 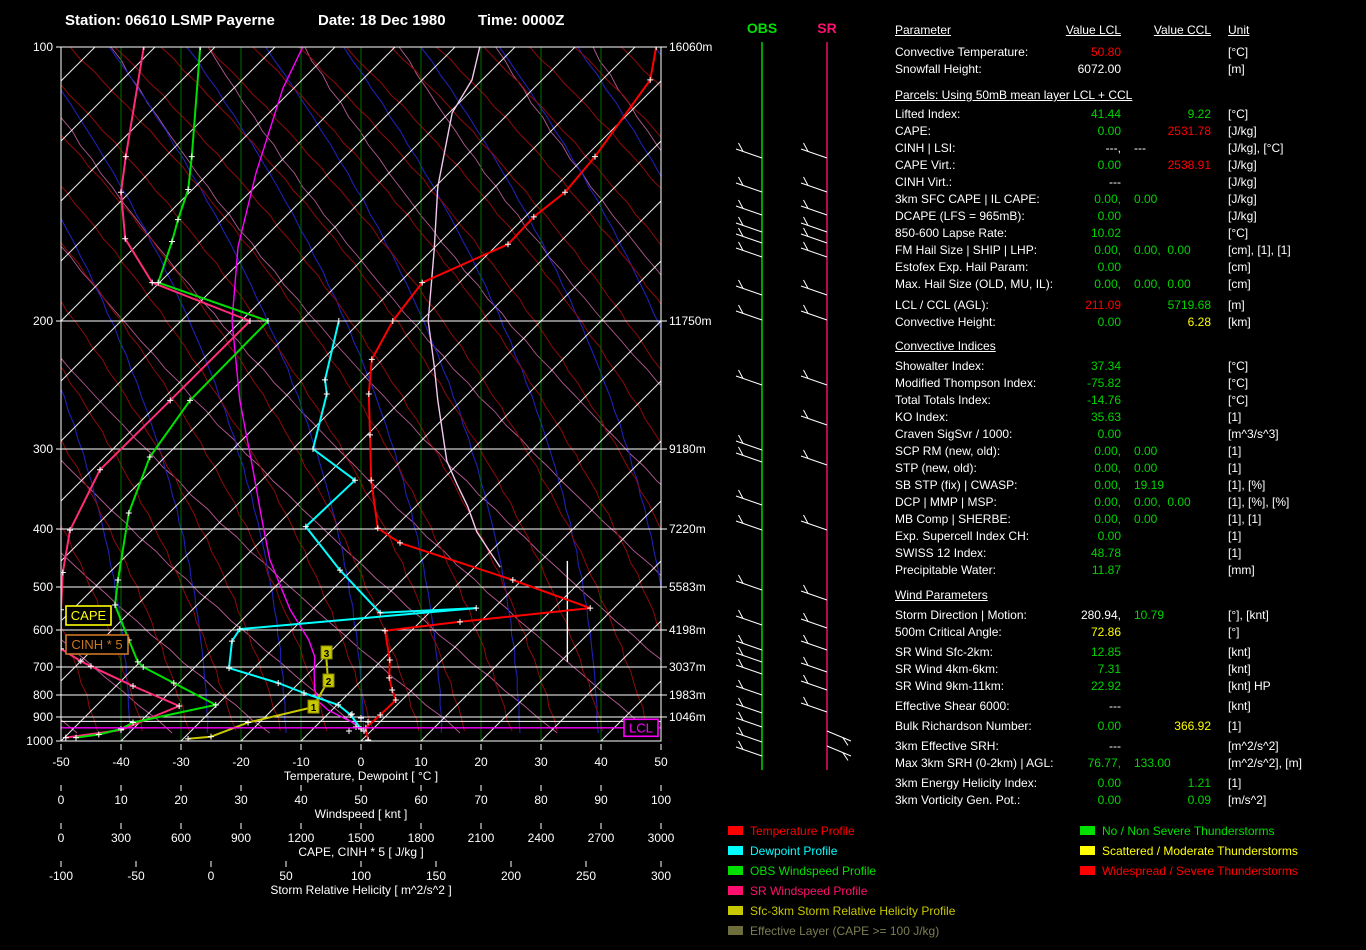 What do you see at coordinates (735, 910) in the screenshot?
I see `legend-swatch` at bounding box center [735, 910].